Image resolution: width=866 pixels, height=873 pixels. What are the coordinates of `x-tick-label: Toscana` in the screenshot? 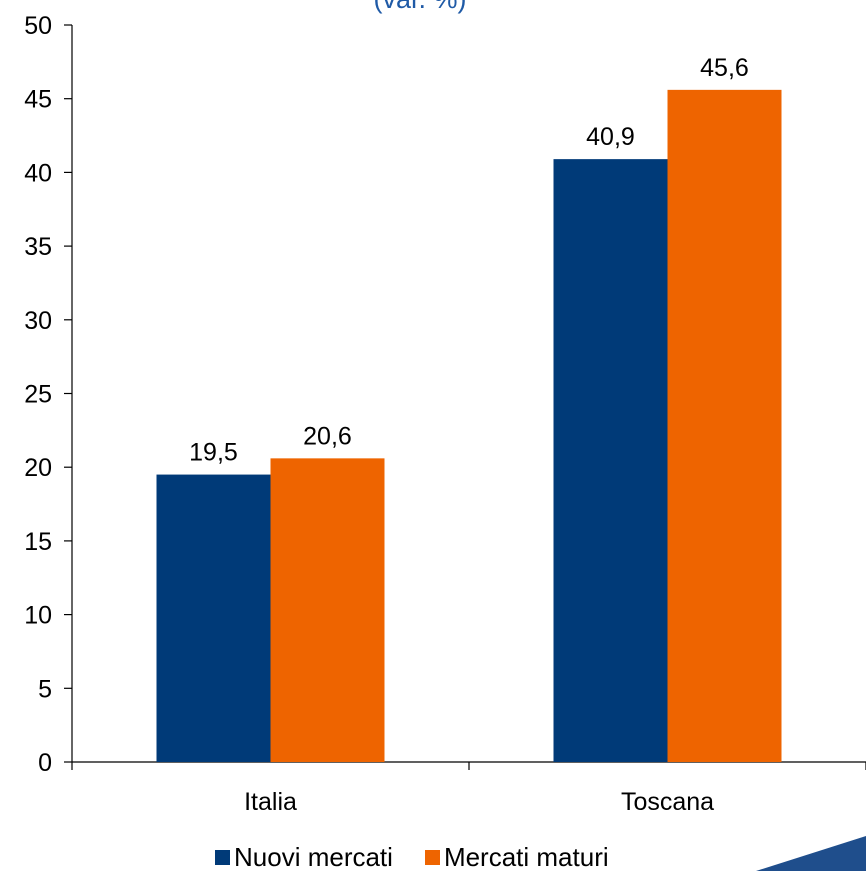 It's located at (667, 802).